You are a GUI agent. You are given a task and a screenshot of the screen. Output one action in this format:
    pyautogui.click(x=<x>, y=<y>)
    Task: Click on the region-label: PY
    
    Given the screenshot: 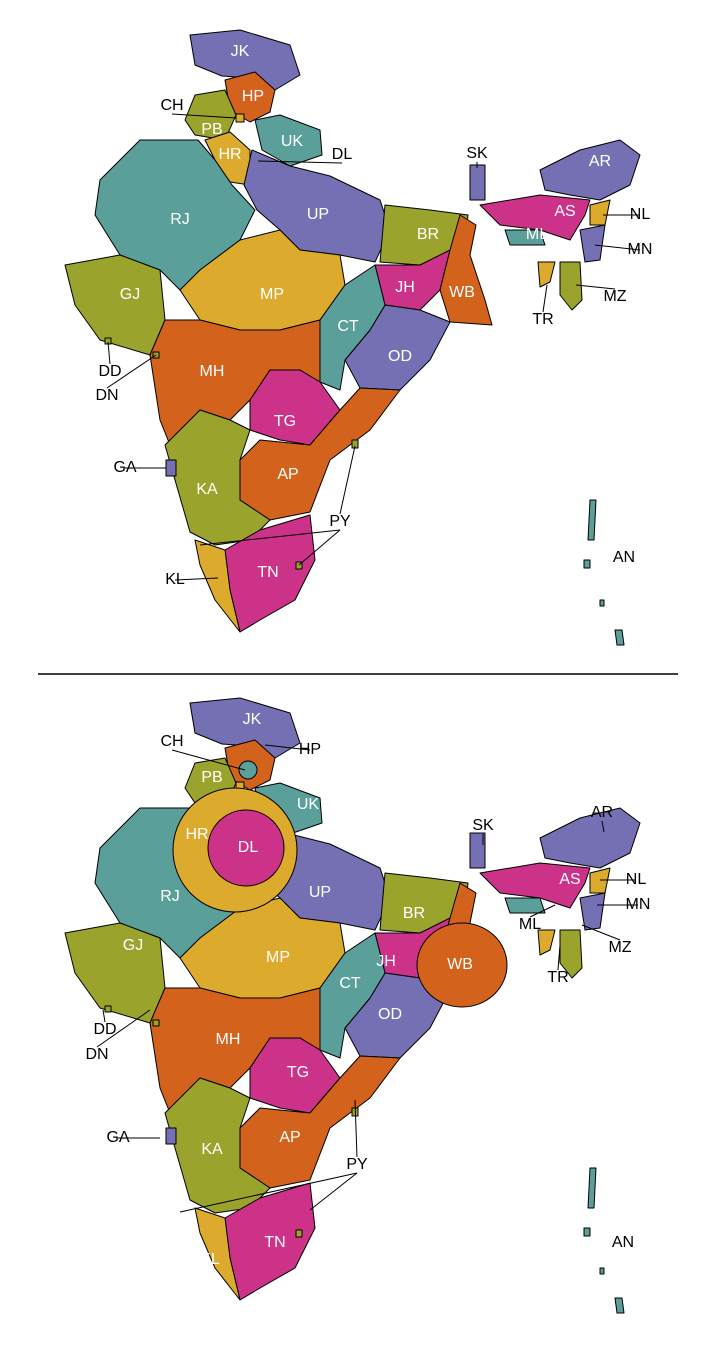 What is the action you would take?
    pyautogui.click(x=340, y=521)
    